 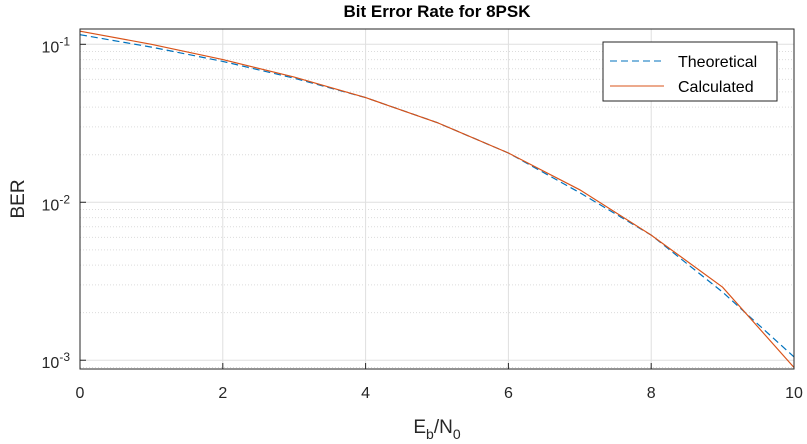 What do you see at coordinates (18, 198) in the screenshot?
I see `y-axis-label: BER` at bounding box center [18, 198].